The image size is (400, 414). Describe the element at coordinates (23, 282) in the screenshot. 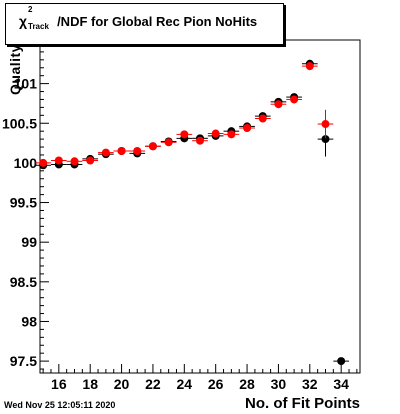

I see `y-tick-label: 98.5` at that location.